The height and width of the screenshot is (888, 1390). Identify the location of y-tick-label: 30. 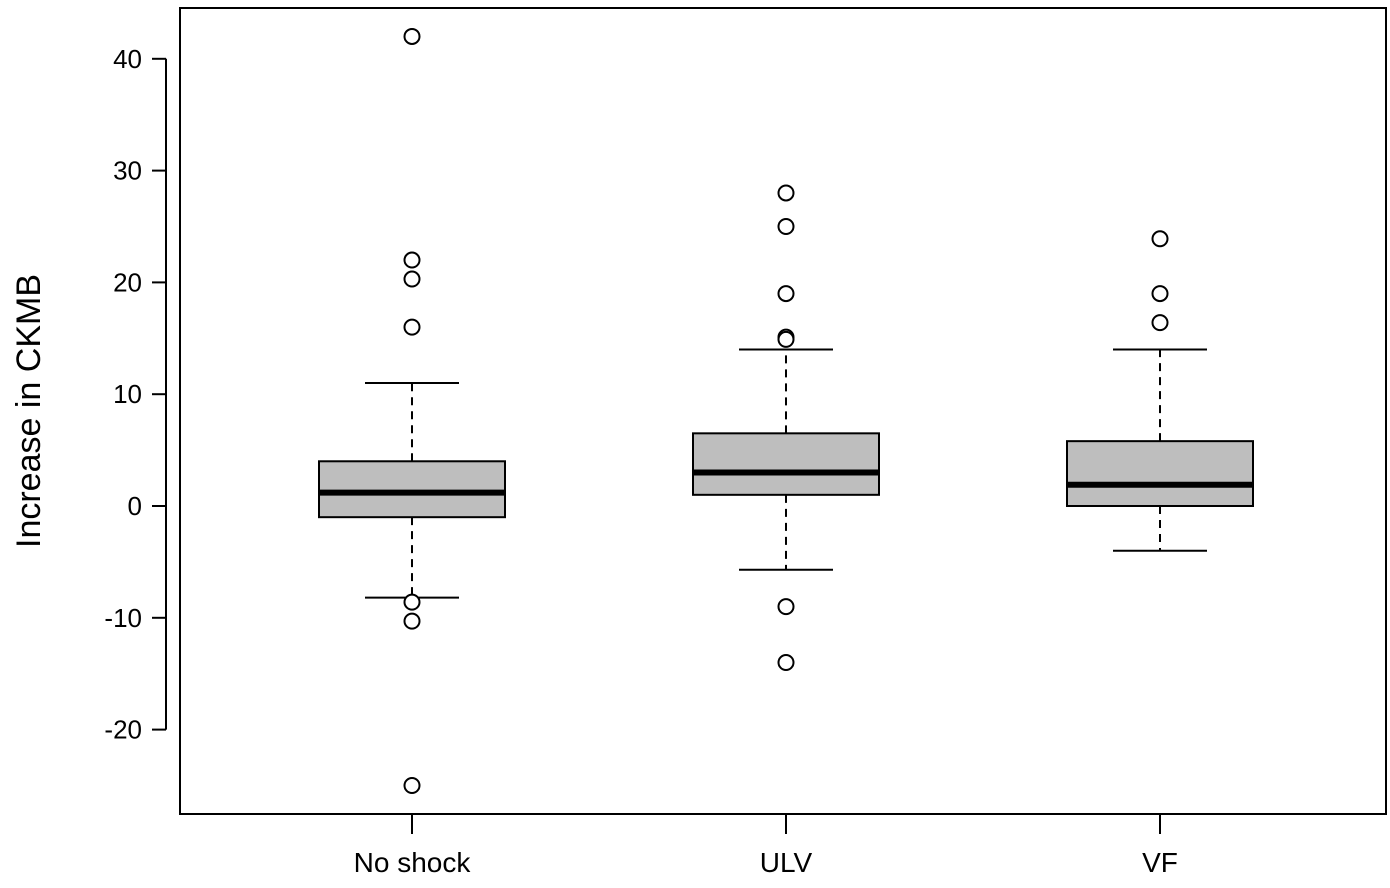
(127, 171).